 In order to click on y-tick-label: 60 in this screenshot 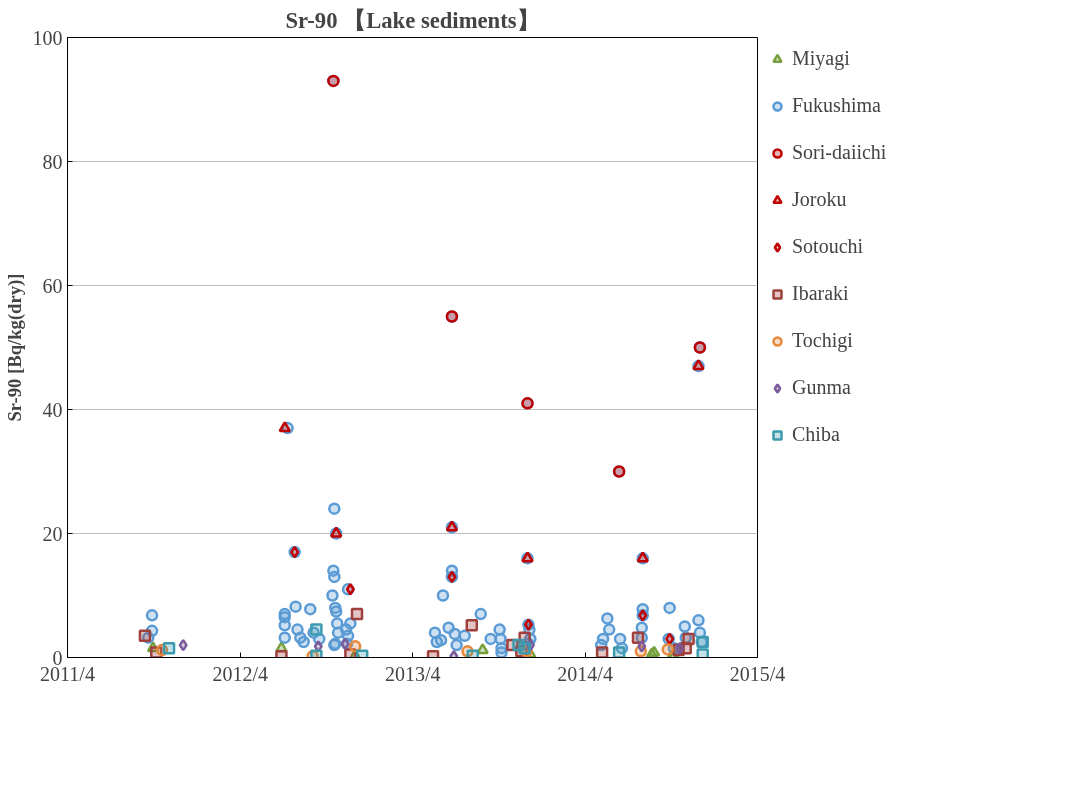, I will do `click(52, 285)`.